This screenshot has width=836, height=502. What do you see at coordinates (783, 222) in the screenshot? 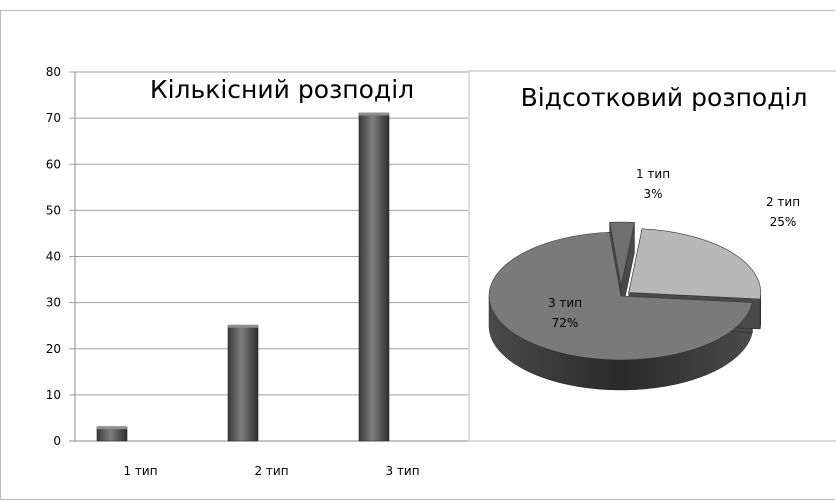
I see `pie-slice-percent-label: 25%` at bounding box center [783, 222].